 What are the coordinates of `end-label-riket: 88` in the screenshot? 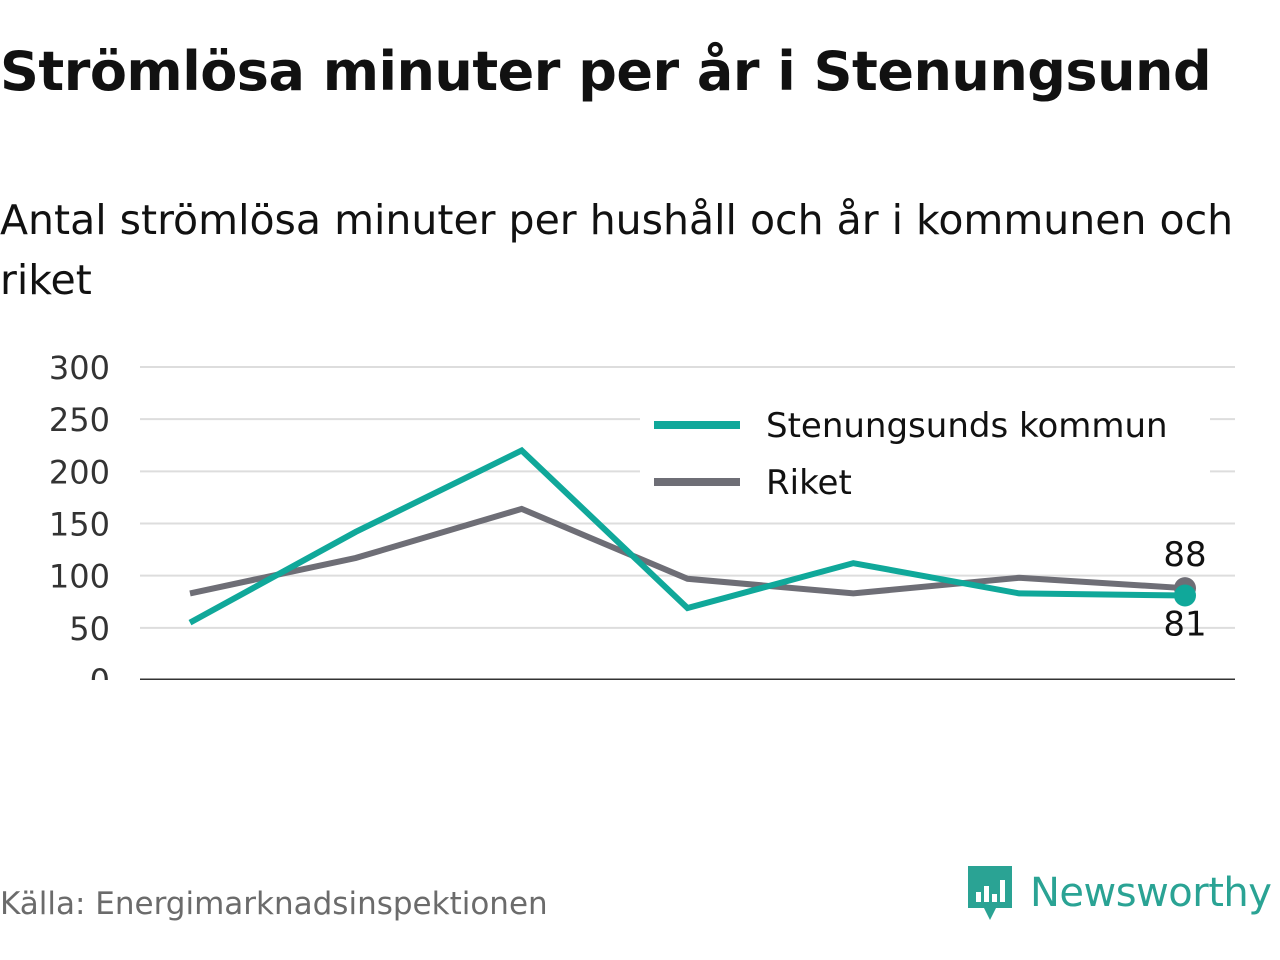 It's located at (1184, 555).